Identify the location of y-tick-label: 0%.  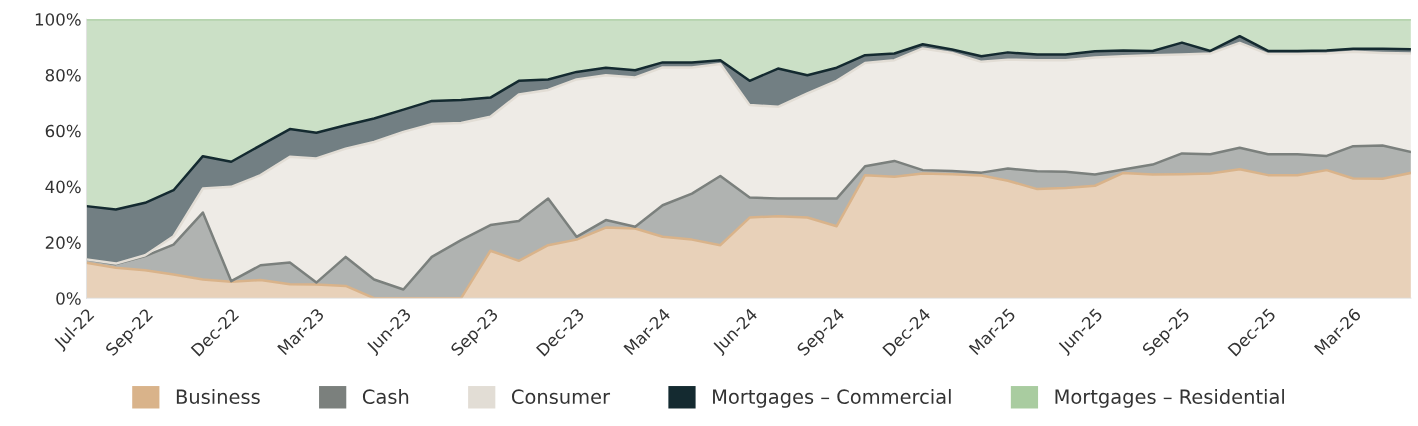
(68, 298).